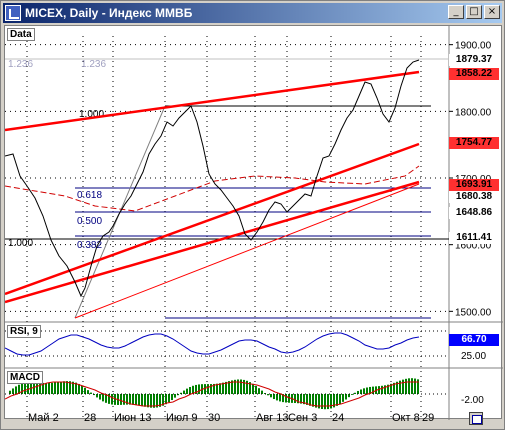 Image resolution: width=505 pixels, height=430 pixels. Describe the element at coordinates (133, 418) in the screenshot. I see `x-tick-label: Июн 13` at that location.